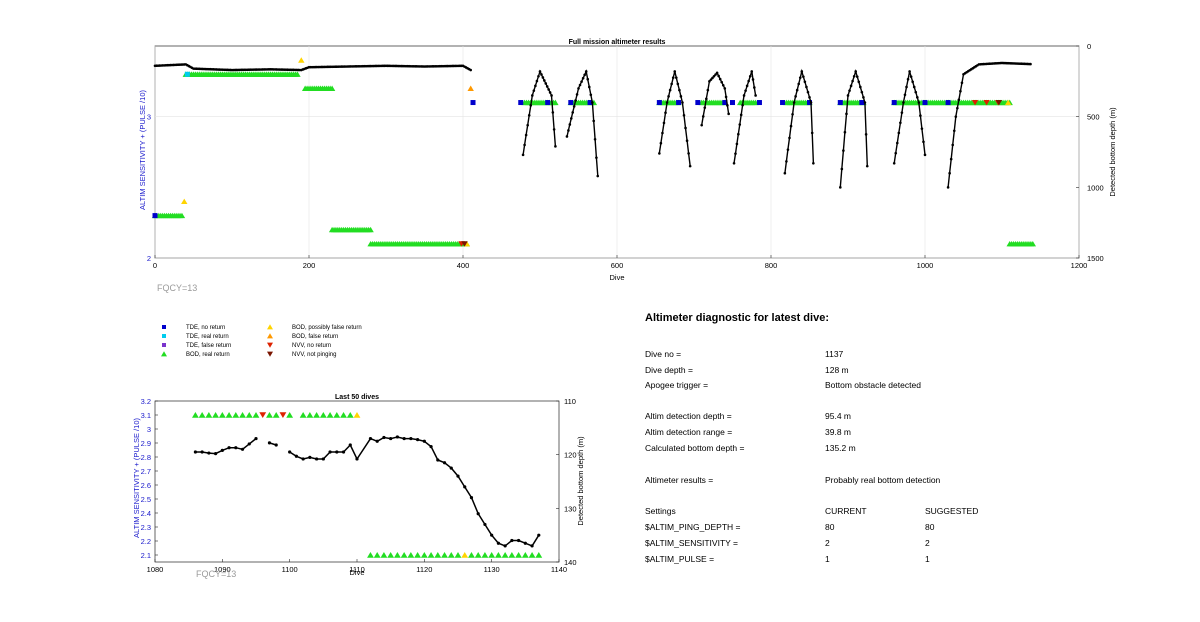 The image size is (1200, 622). What do you see at coordinates (146, 555) in the screenshot?
I see `bottom-y-left-tick-label: 2.1` at bounding box center [146, 555].